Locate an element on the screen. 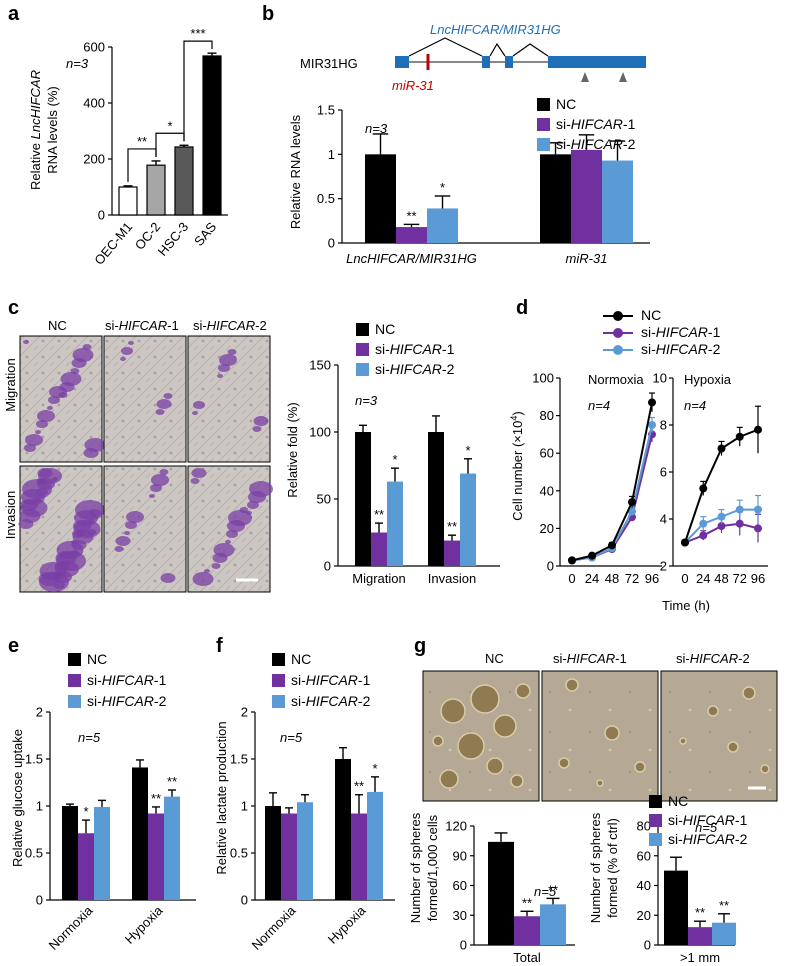  panel-letter-d: d is located at coordinates (522, 308).